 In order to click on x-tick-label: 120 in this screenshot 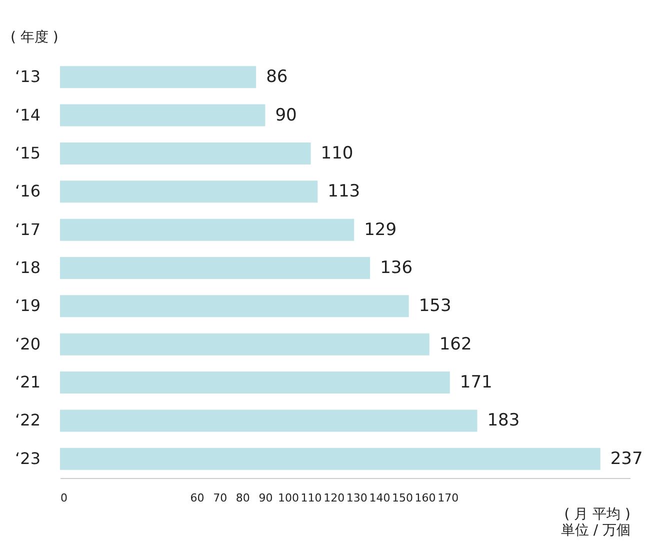, I will do `click(334, 498)`.